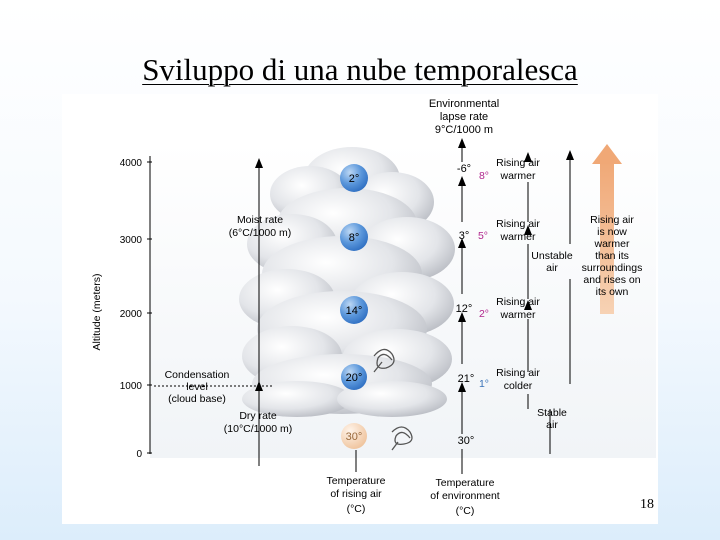 The width and height of the screenshot is (720, 540). I want to click on svg-text: surroundings, so click(612, 268).